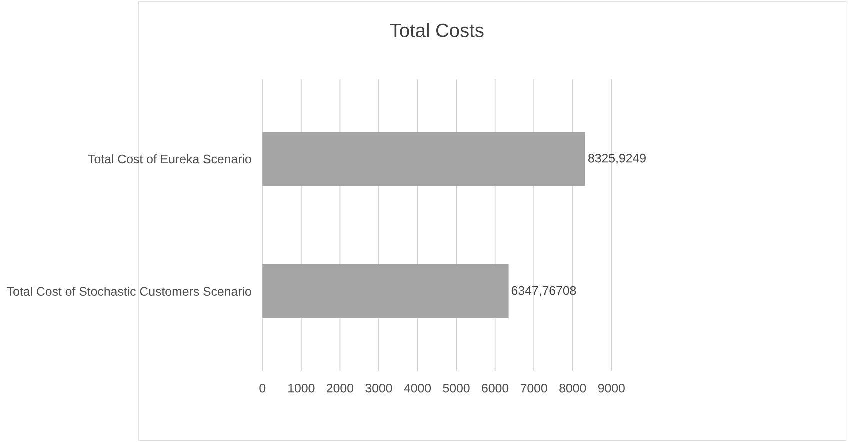 The width and height of the screenshot is (848, 442). Describe the element at coordinates (340, 388) in the screenshot. I see `x-tick-label: 2000` at that location.